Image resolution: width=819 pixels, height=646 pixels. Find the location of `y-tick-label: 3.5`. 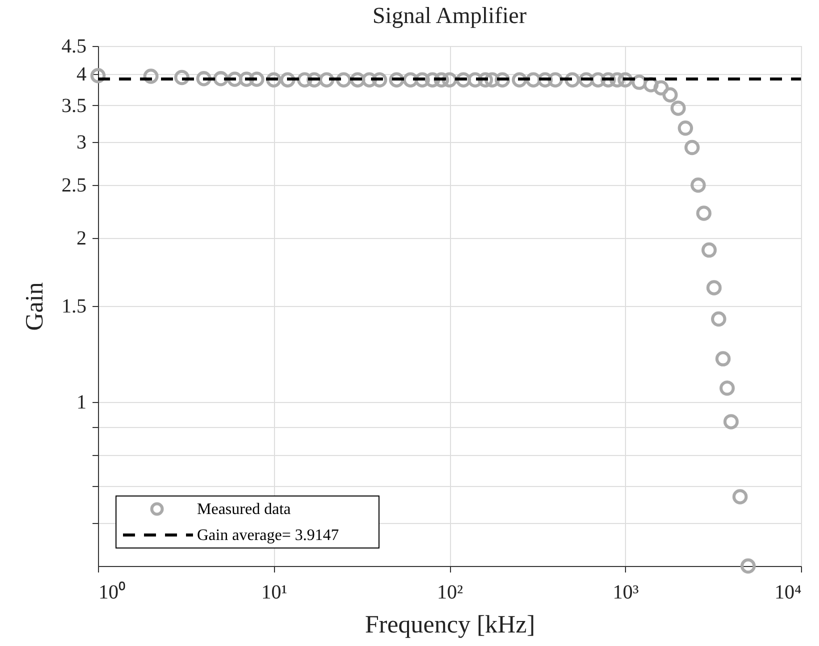

y-tick-label: 3.5 is located at coordinates (74, 105).